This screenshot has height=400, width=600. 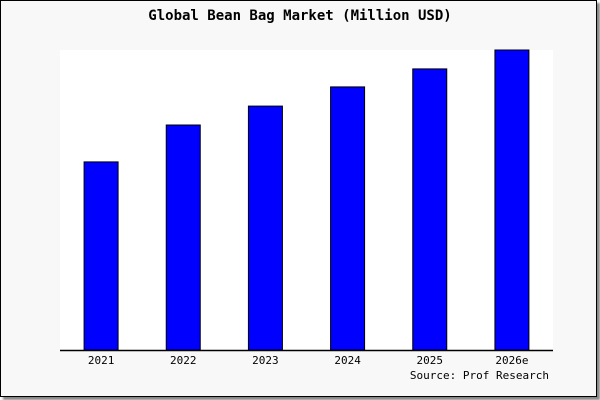 What do you see at coordinates (101, 256) in the screenshot?
I see `bar-2021` at bounding box center [101, 256].